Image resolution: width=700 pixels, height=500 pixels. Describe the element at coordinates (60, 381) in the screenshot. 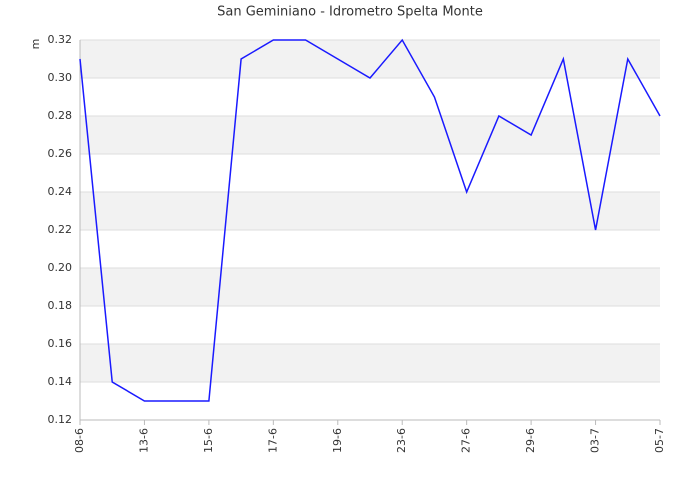

I see `y-tick-label: 0.14` at that location.